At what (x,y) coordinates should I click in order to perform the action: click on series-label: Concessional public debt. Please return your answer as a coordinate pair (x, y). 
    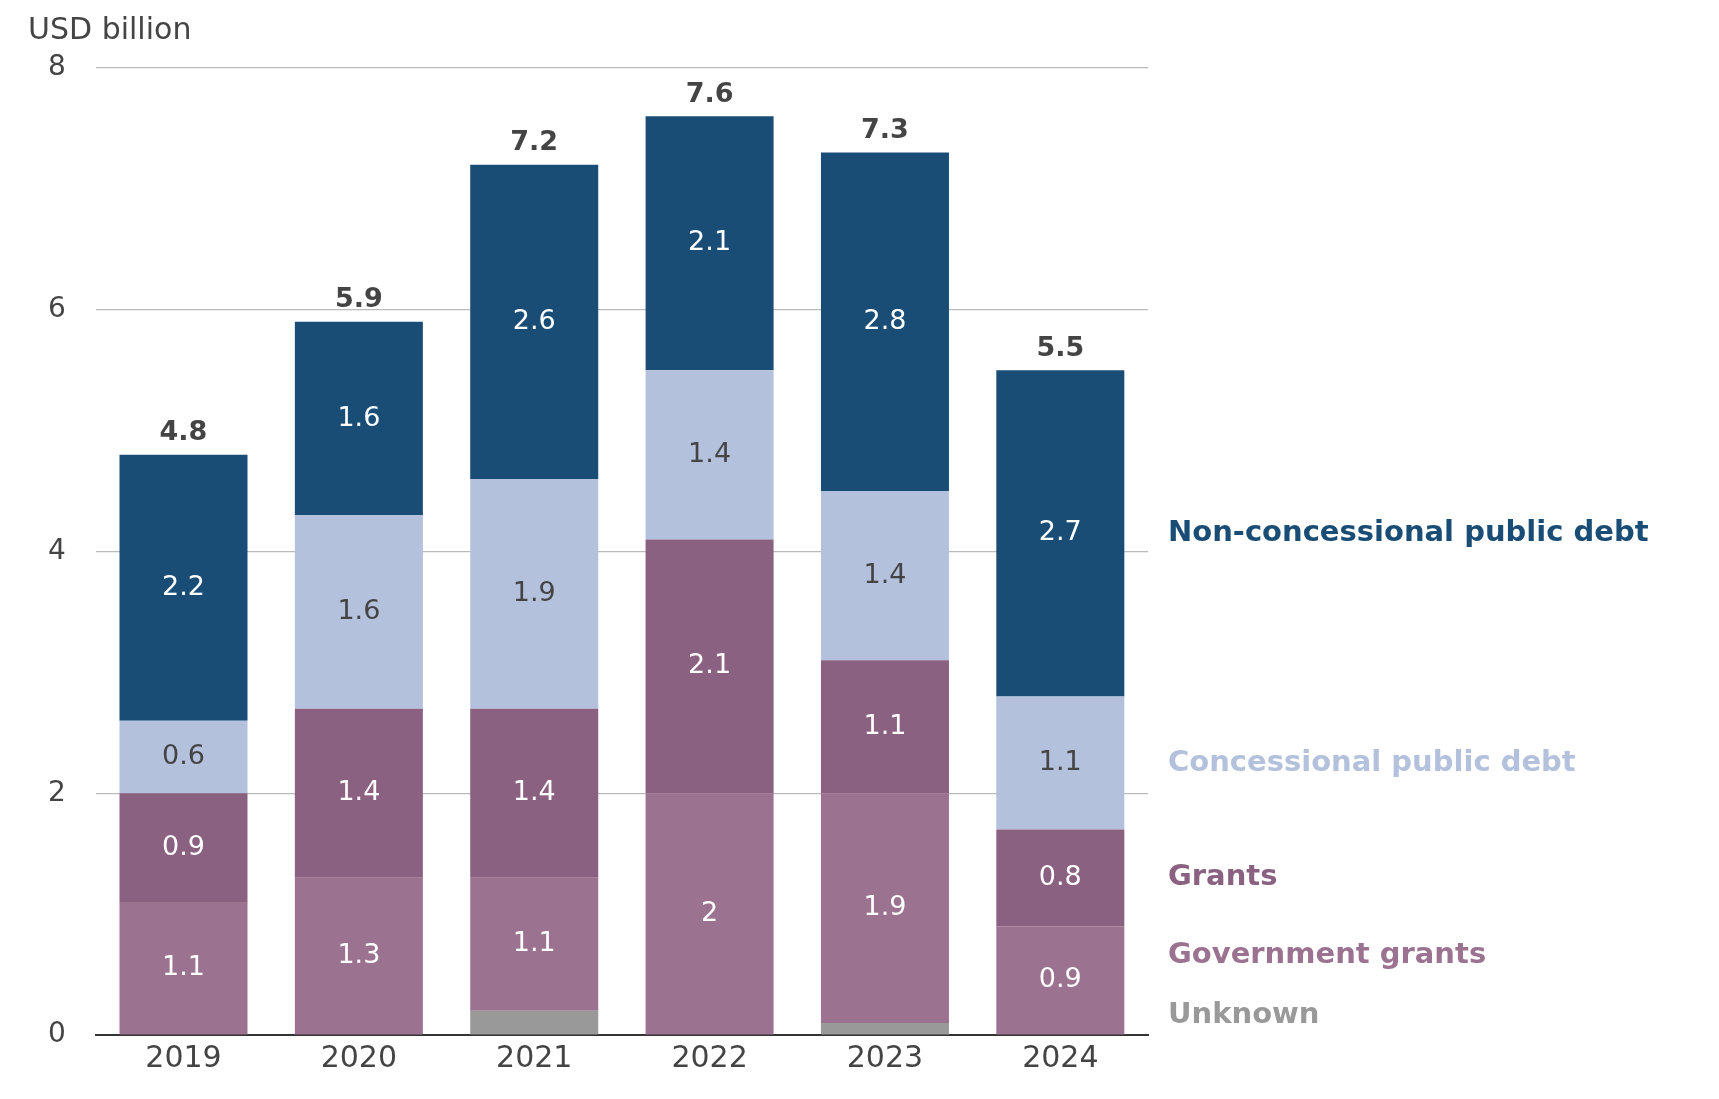
    Looking at the image, I should click on (1372, 760).